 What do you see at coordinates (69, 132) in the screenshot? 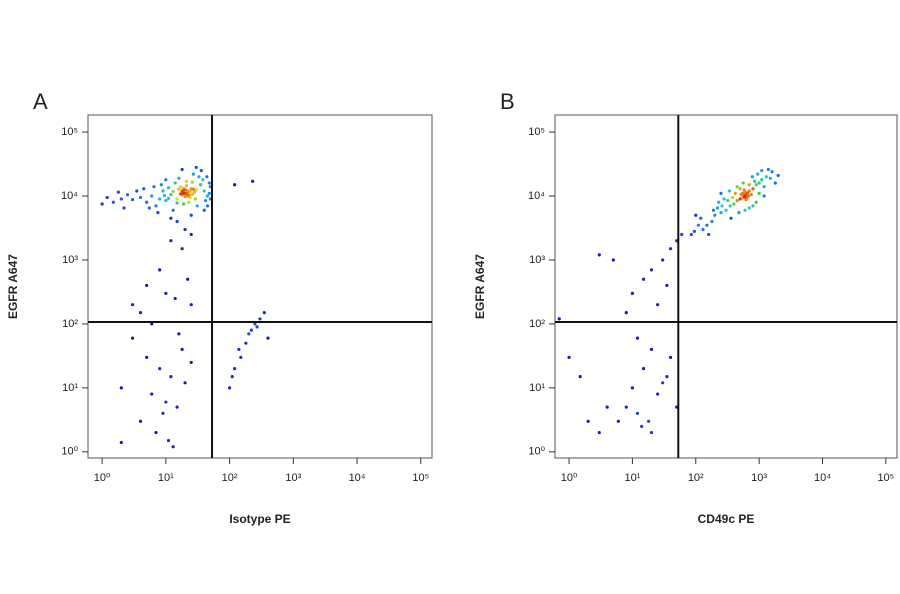
I see `y-tick-label: 10⁵` at bounding box center [69, 132].